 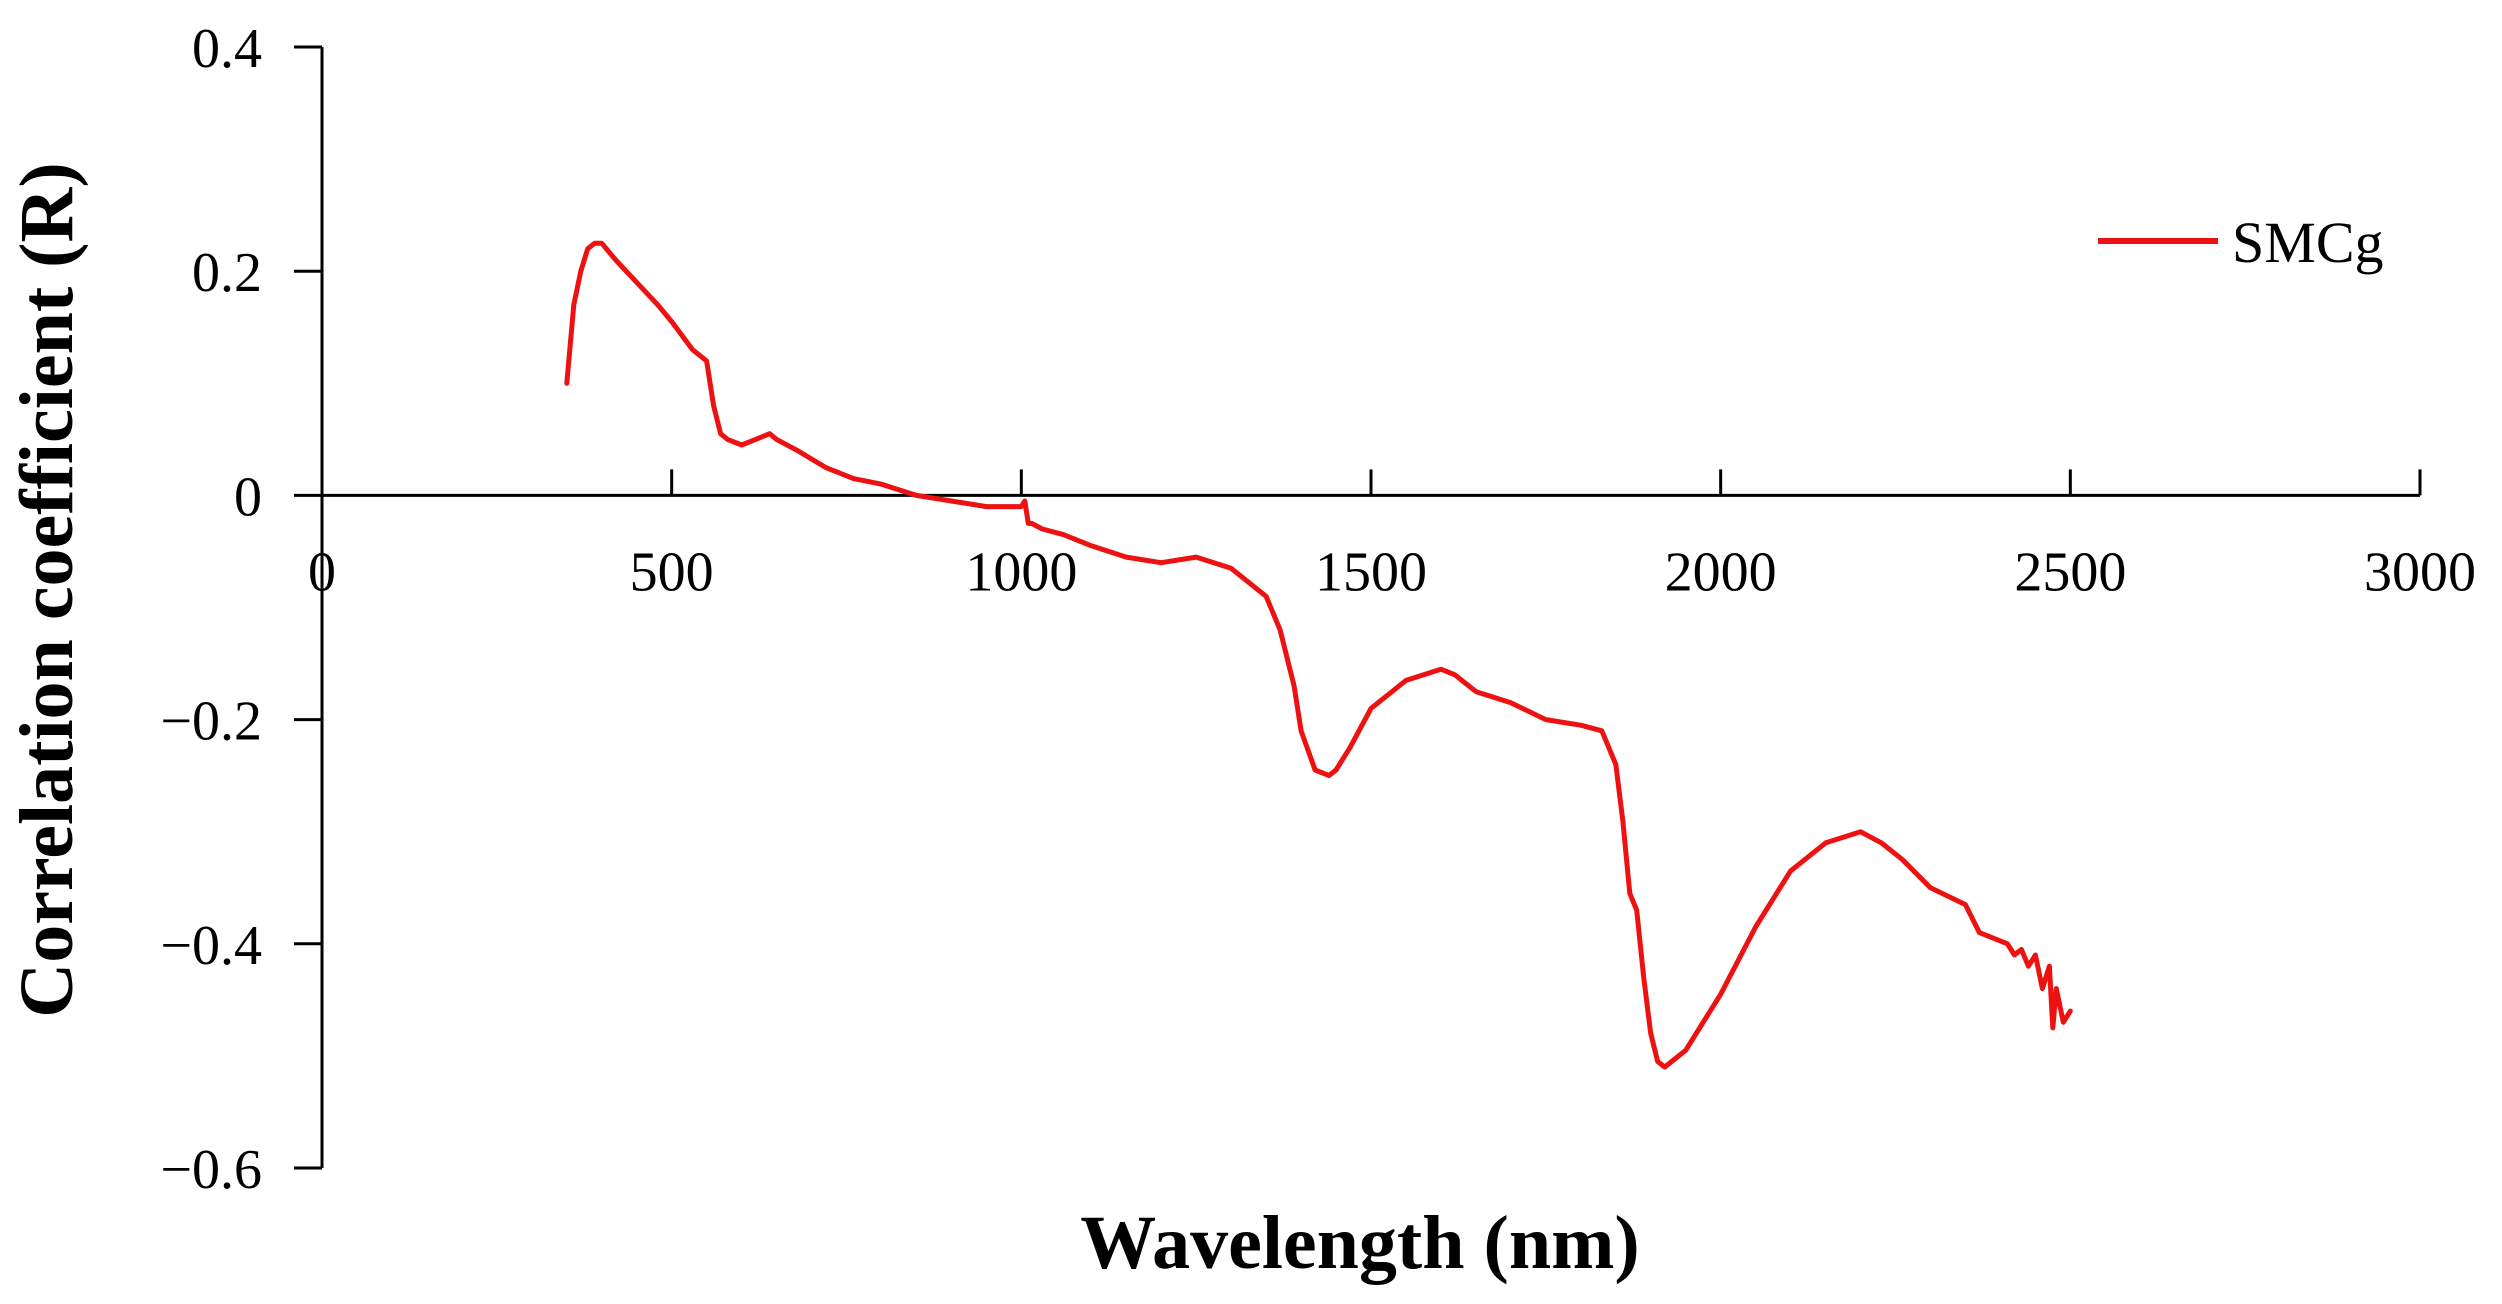 I want to click on y-tick-label: 0.4, so click(x=227, y=49).